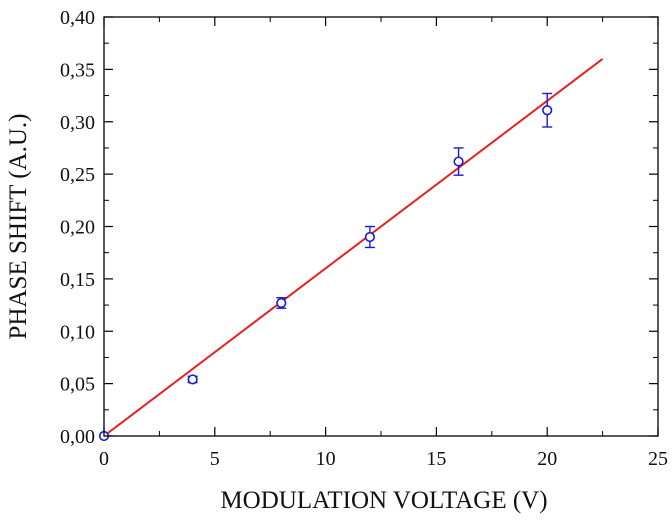 This screenshot has width=672, height=522. What do you see at coordinates (547, 459) in the screenshot?
I see `x-tick-label: 20` at bounding box center [547, 459].